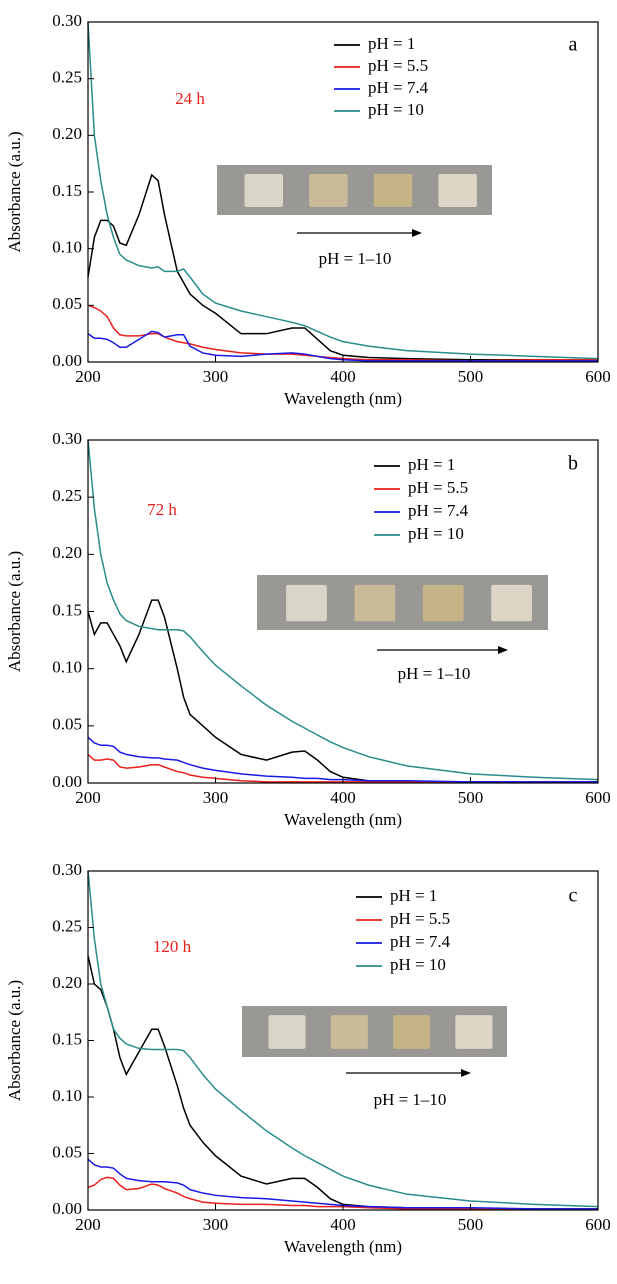  I want to click on panel-label: c, so click(573, 896).